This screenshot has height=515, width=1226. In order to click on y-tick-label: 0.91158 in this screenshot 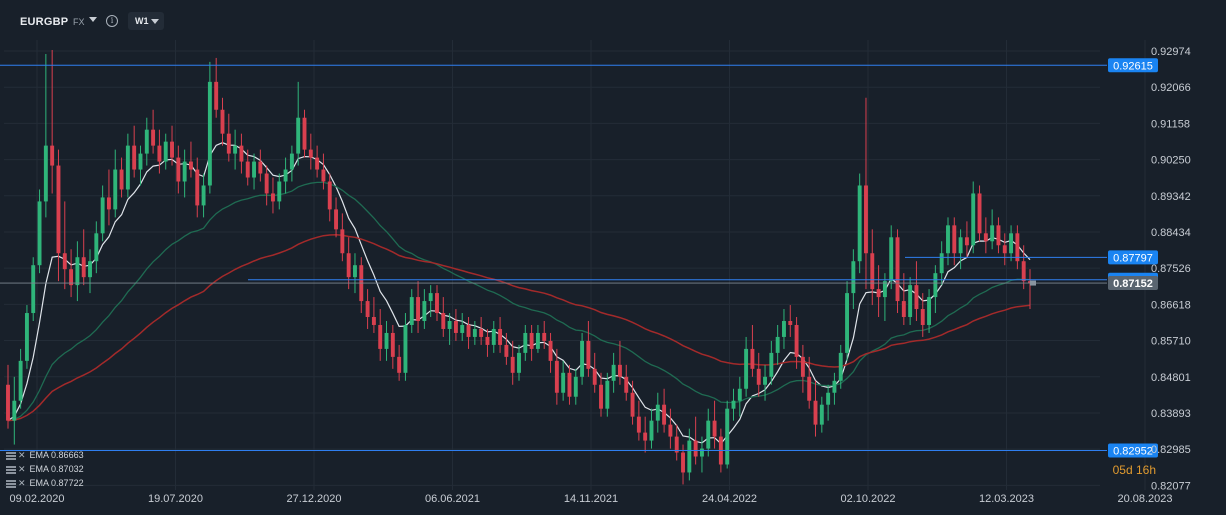, I will do `click(1170, 124)`.